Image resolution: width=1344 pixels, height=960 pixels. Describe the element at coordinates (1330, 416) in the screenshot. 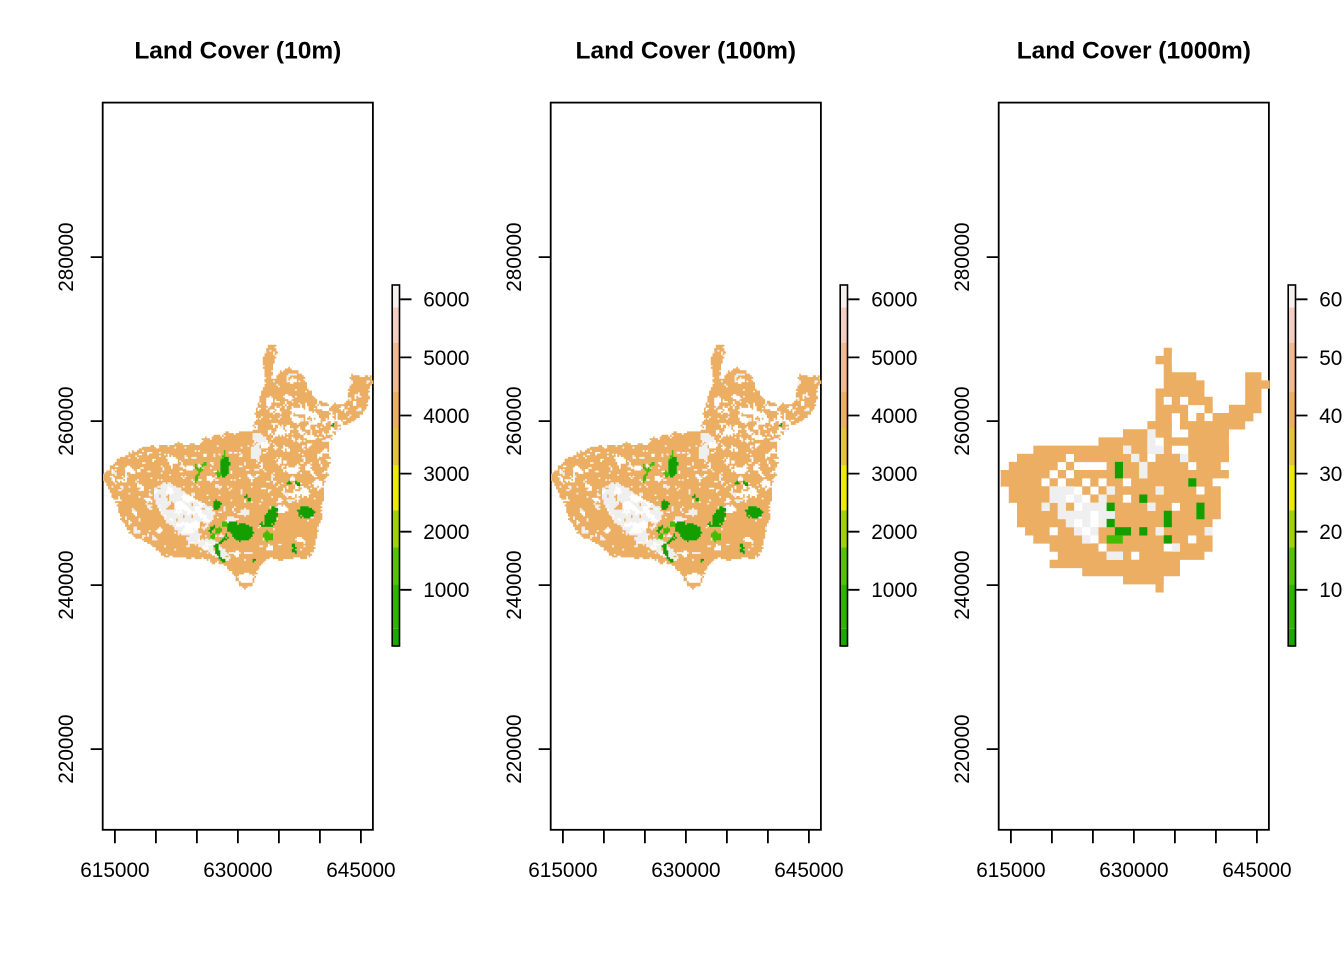

I see `svg-text: 40` at that location.